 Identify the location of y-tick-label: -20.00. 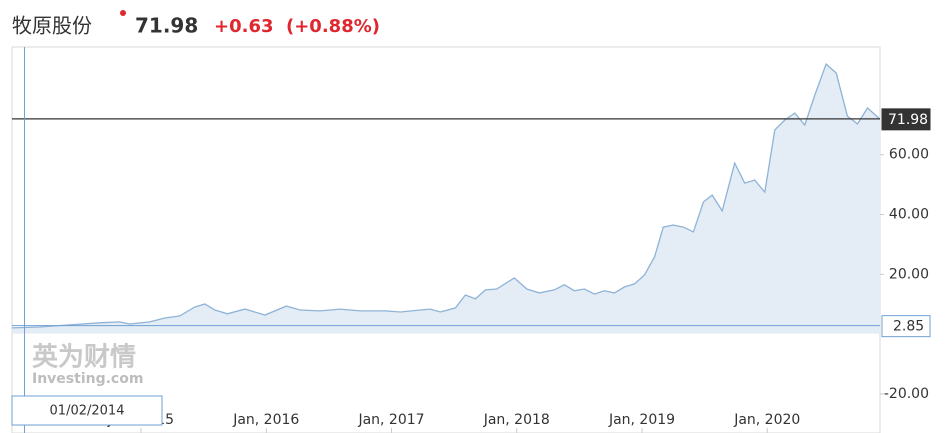
(906, 394).